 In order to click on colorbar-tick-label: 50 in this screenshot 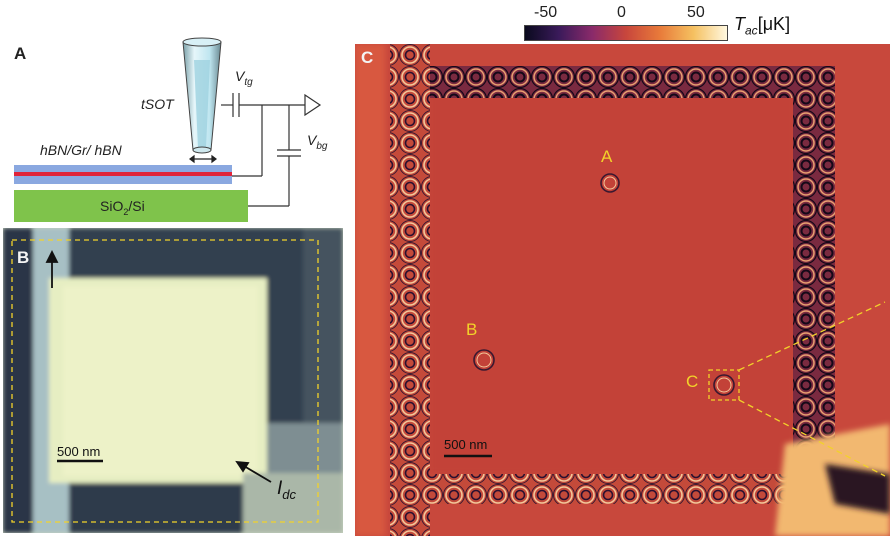, I will do `click(696, 12)`.